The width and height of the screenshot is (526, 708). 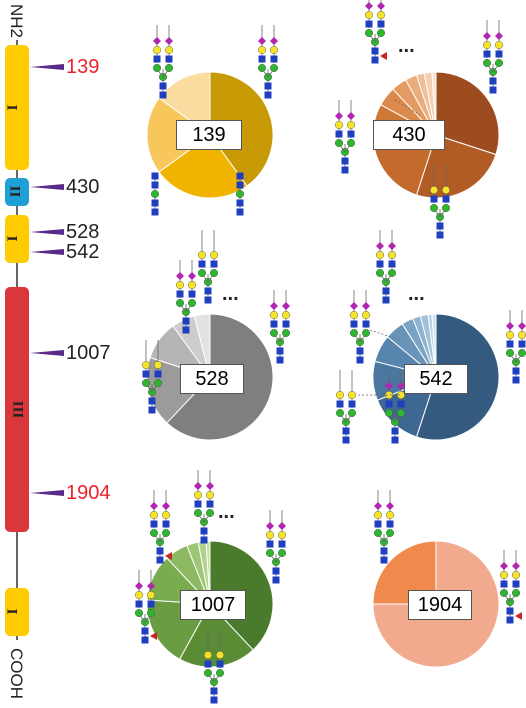 I want to click on site-label-430: 430, so click(x=83, y=187).